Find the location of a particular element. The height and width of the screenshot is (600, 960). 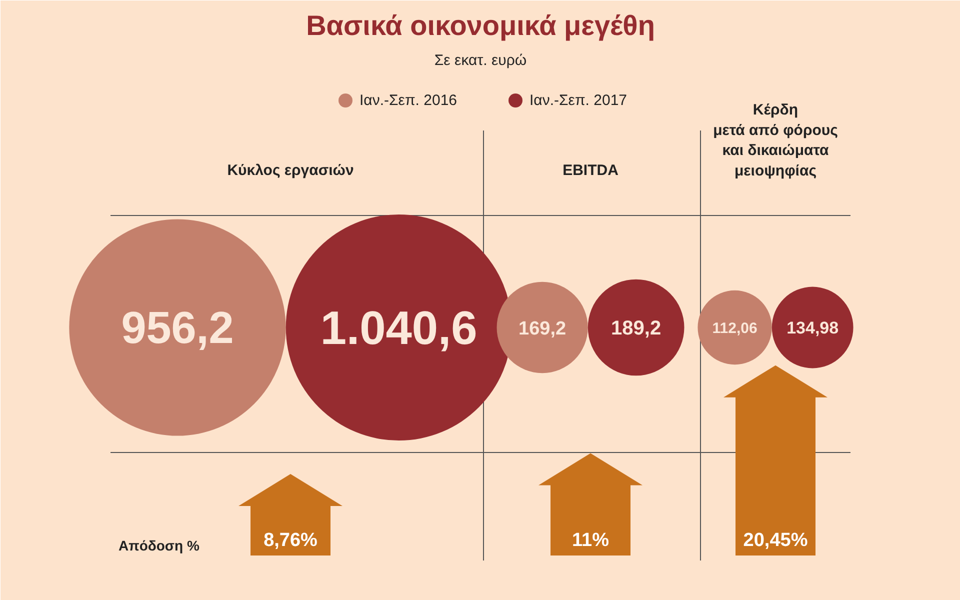

category-label: Κέρδη μετά από φόρους και δικαιώματα μειοψηφίας is located at coordinates (775, 140).